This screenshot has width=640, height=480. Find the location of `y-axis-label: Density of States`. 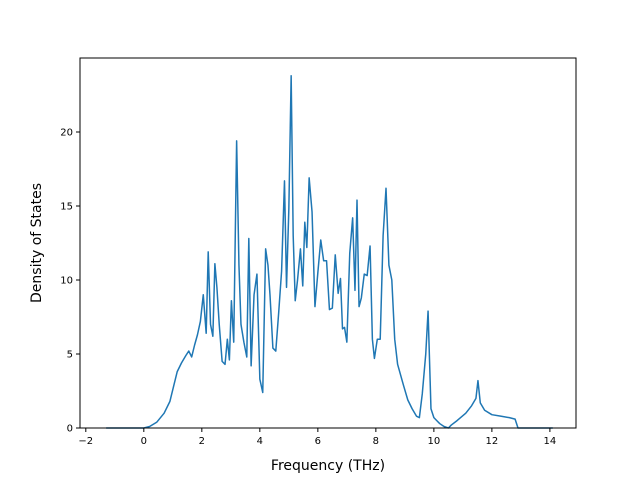

y-axis-label: Density of States is located at coordinates (37, 243).